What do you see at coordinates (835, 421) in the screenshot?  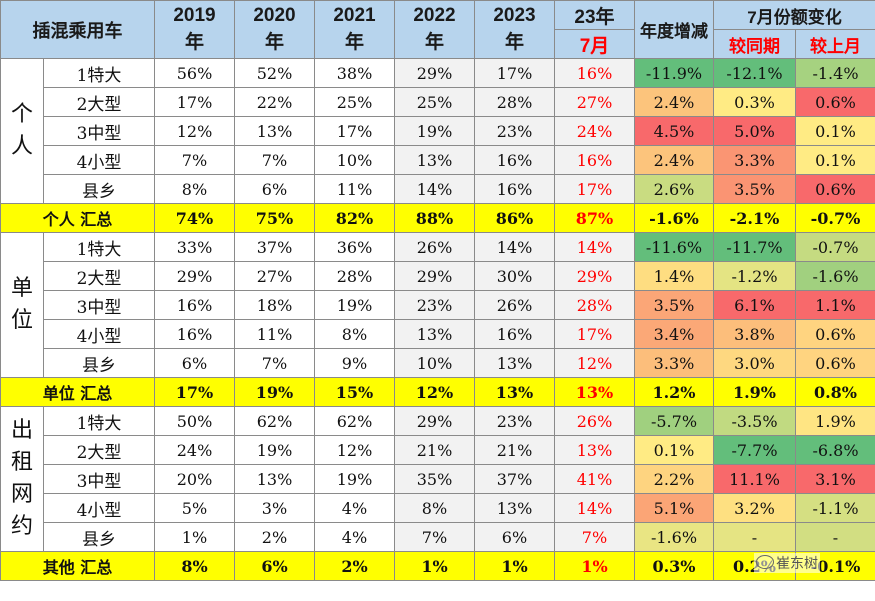 I see `change-cell: 1.9%` at bounding box center [835, 421].